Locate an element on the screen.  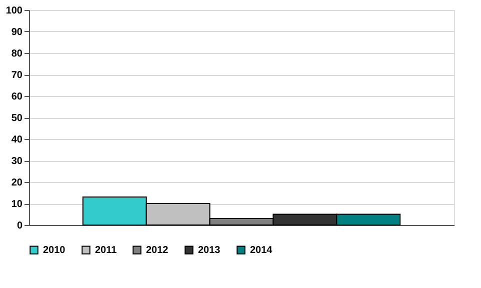
y-tick-label: 30 is located at coordinates (17, 161).